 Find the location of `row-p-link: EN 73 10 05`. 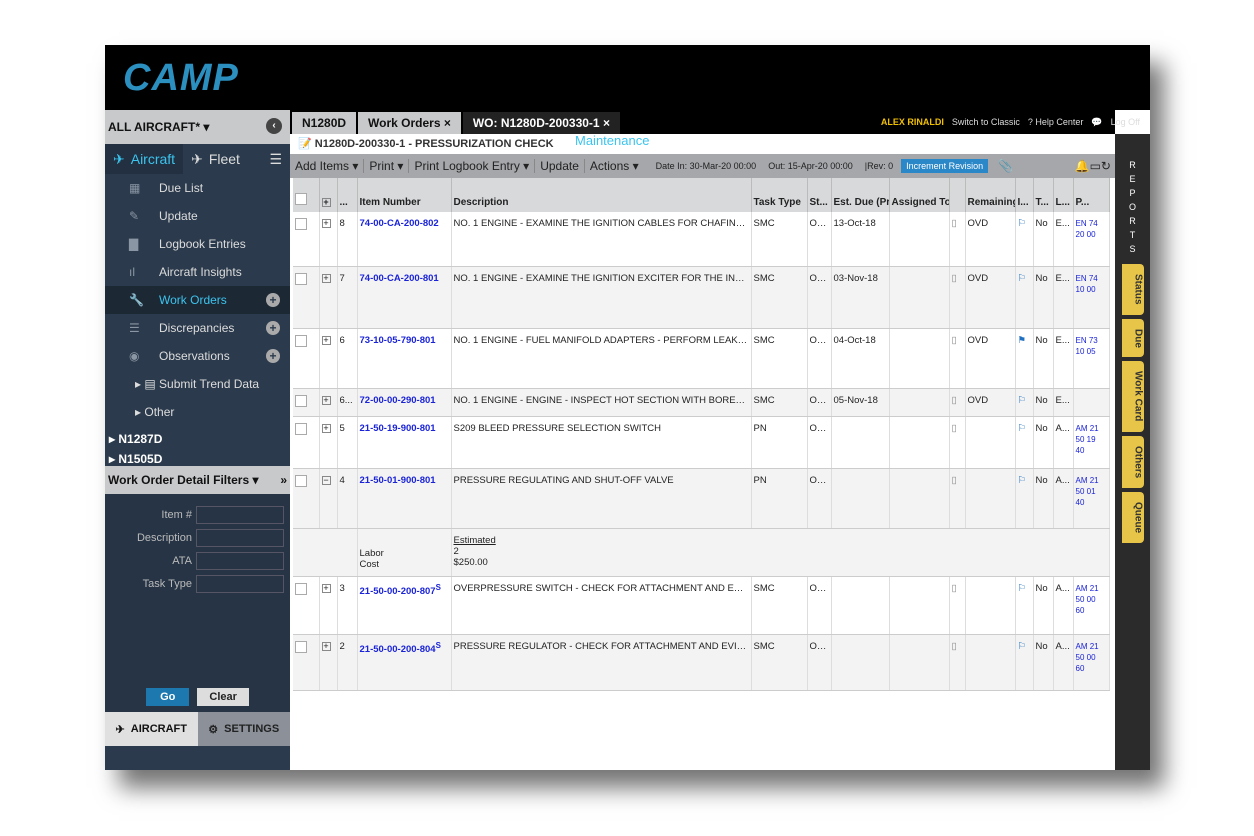

row-p-link: EN 73 10 05 is located at coordinates (1091, 358).